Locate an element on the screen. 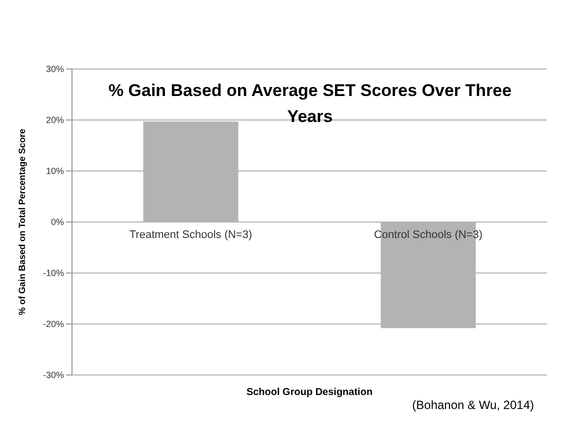 This screenshot has width=570, height=428. y-tick-label: 10% is located at coordinates (55, 171).